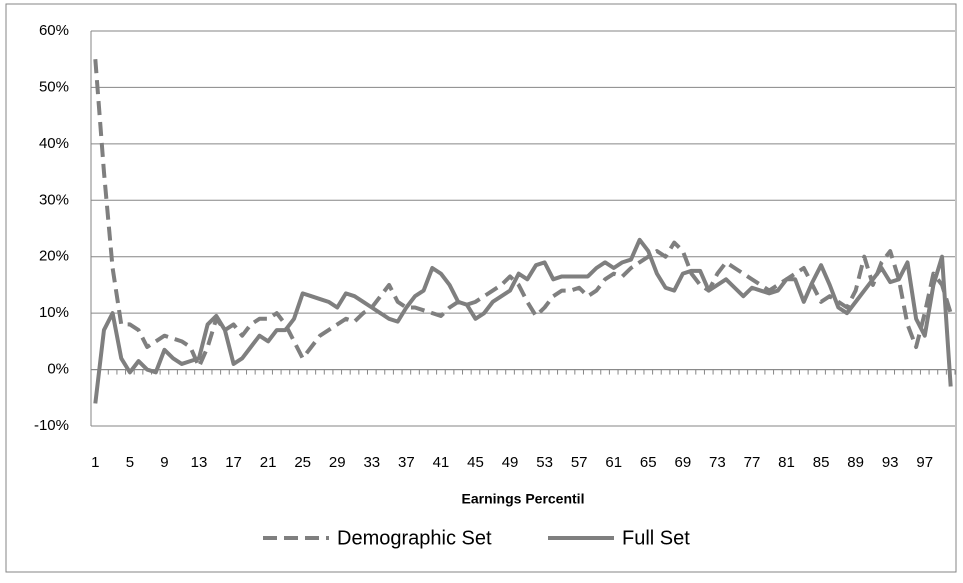 This screenshot has height=583, width=963. Describe the element at coordinates (648, 462) in the screenshot. I see `x-tick-label: 65` at that location.